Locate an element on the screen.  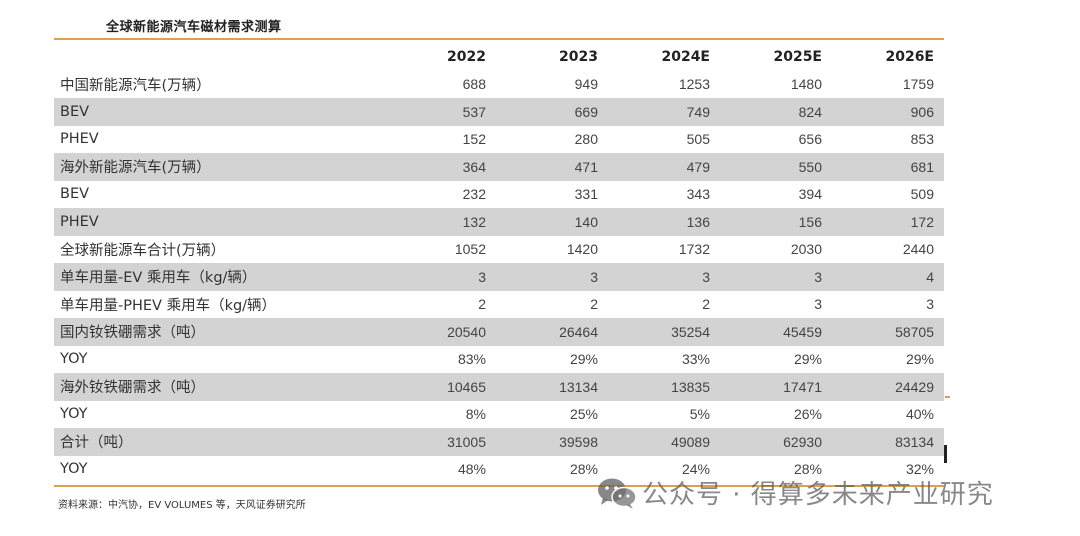
row-label: YOY is located at coordinates (74, 469).